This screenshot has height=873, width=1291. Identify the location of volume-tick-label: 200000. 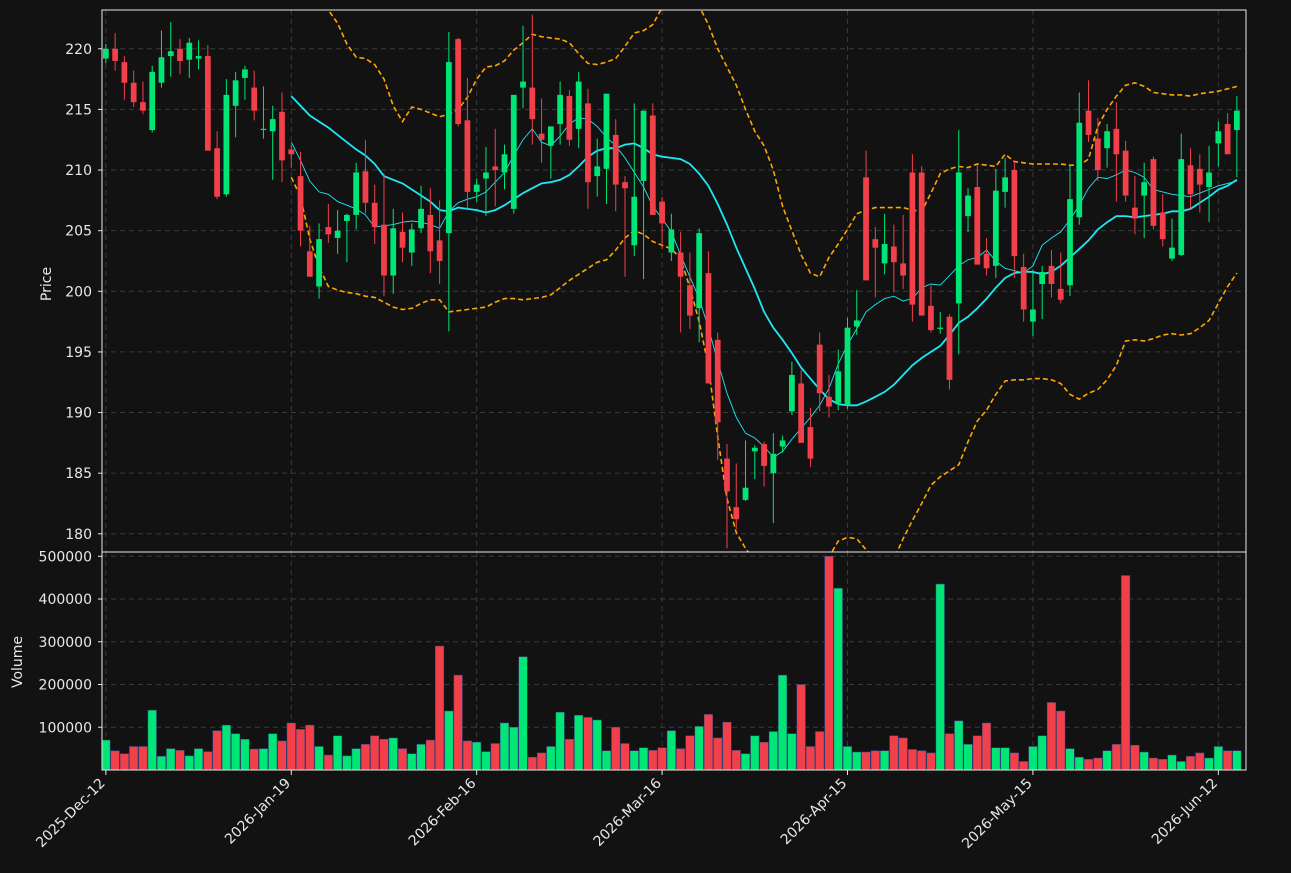
(65, 686).